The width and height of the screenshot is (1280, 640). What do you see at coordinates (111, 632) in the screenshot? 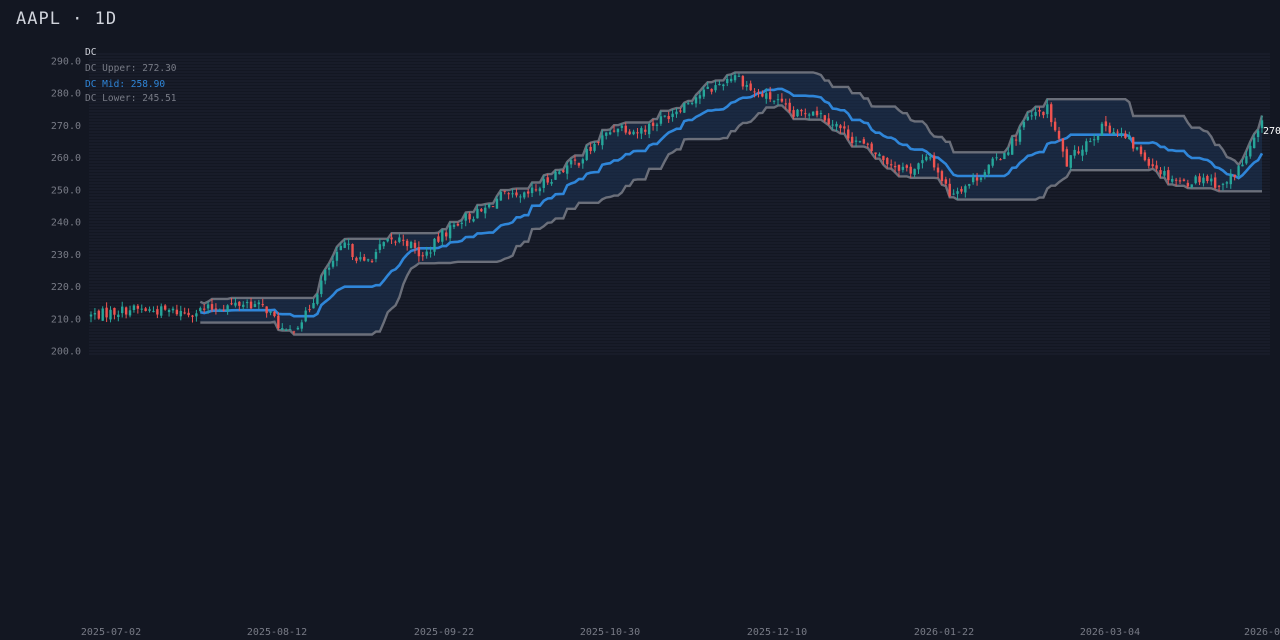
I see `x-tick-label: 2025-07-02` at bounding box center [111, 632].